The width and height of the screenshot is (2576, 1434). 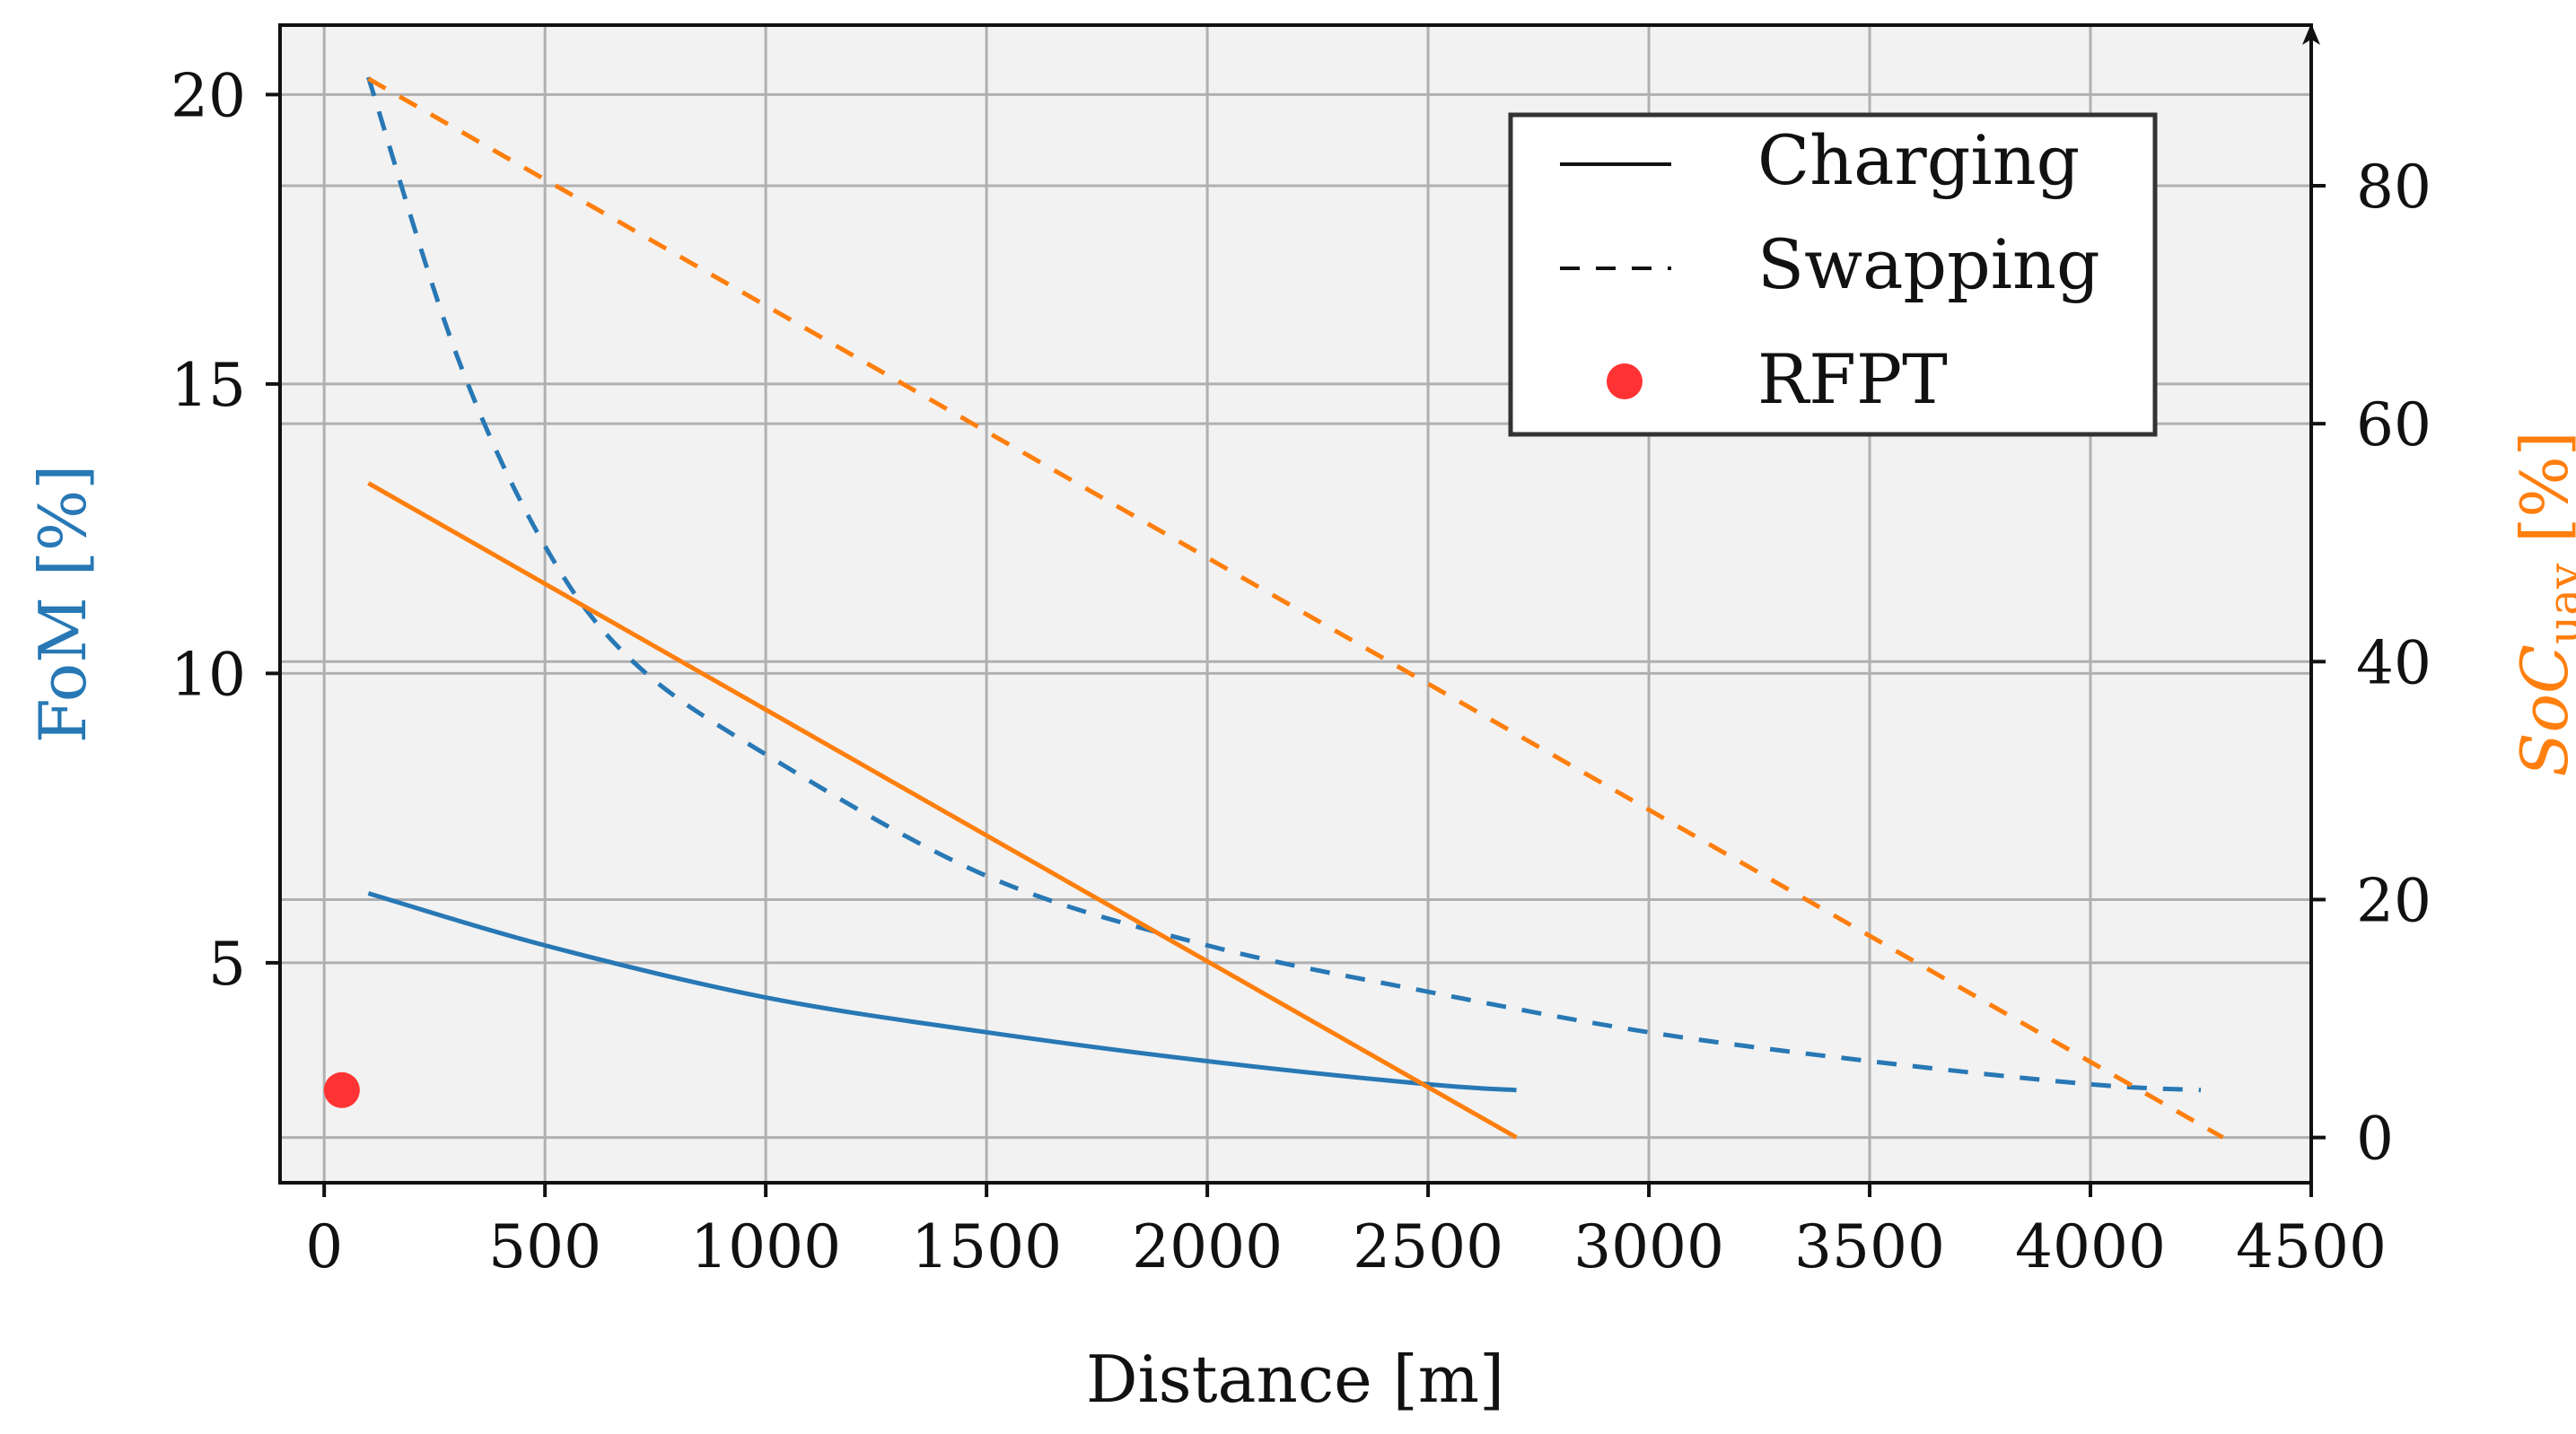 What do you see at coordinates (942, 992) in the screenshot?
I see `series-line-left-solid` at bounding box center [942, 992].